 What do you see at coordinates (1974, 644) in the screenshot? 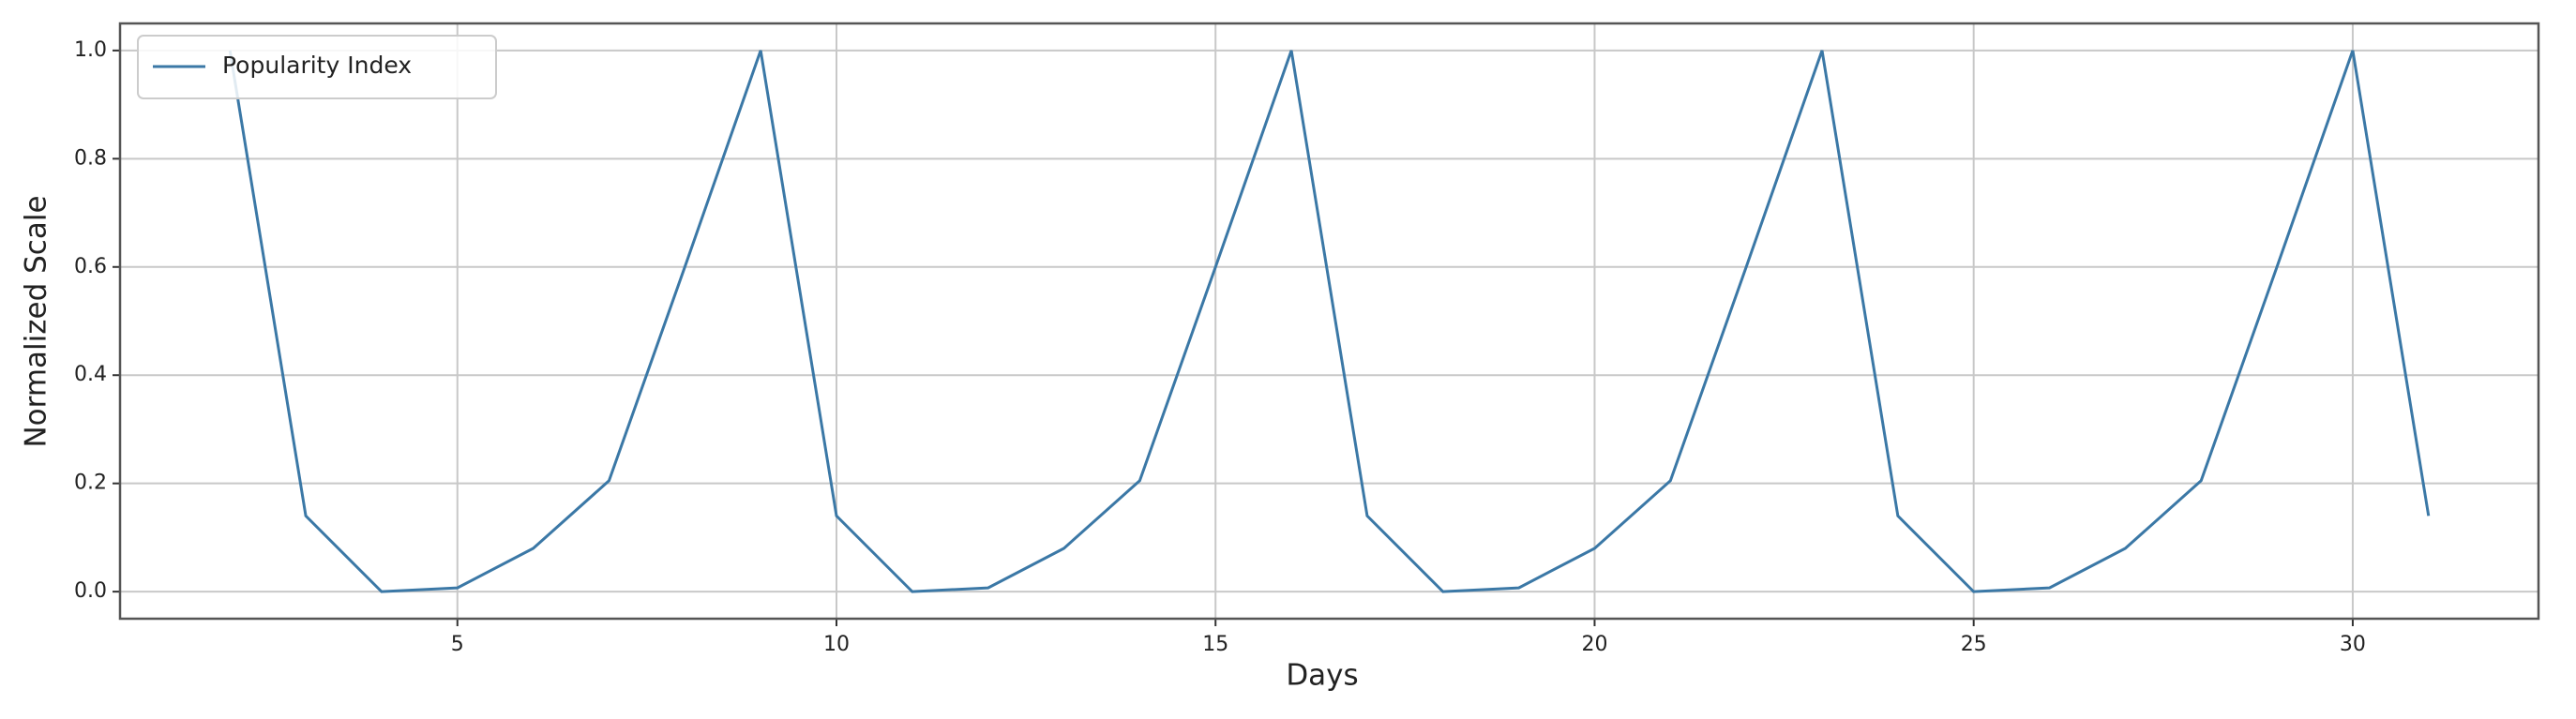
I see `x-tick-label: 25` at bounding box center [1974, 644].